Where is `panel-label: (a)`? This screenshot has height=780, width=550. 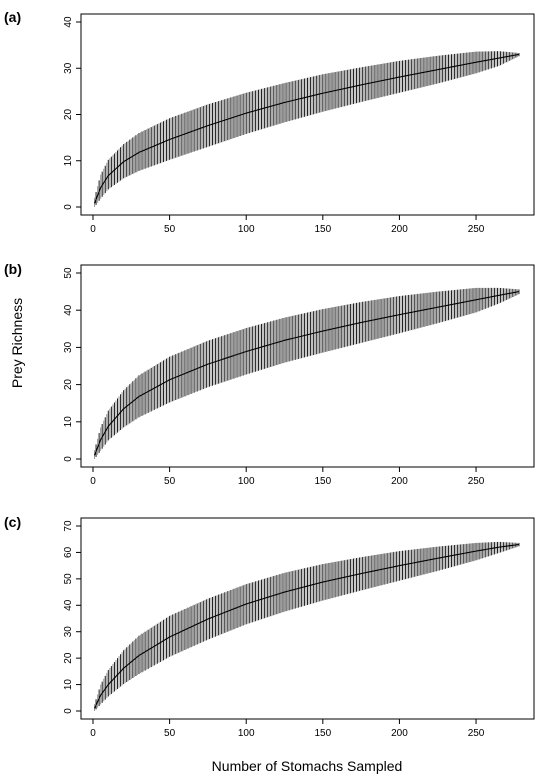 panel-label: (a) is located at coordinates (12, 17).